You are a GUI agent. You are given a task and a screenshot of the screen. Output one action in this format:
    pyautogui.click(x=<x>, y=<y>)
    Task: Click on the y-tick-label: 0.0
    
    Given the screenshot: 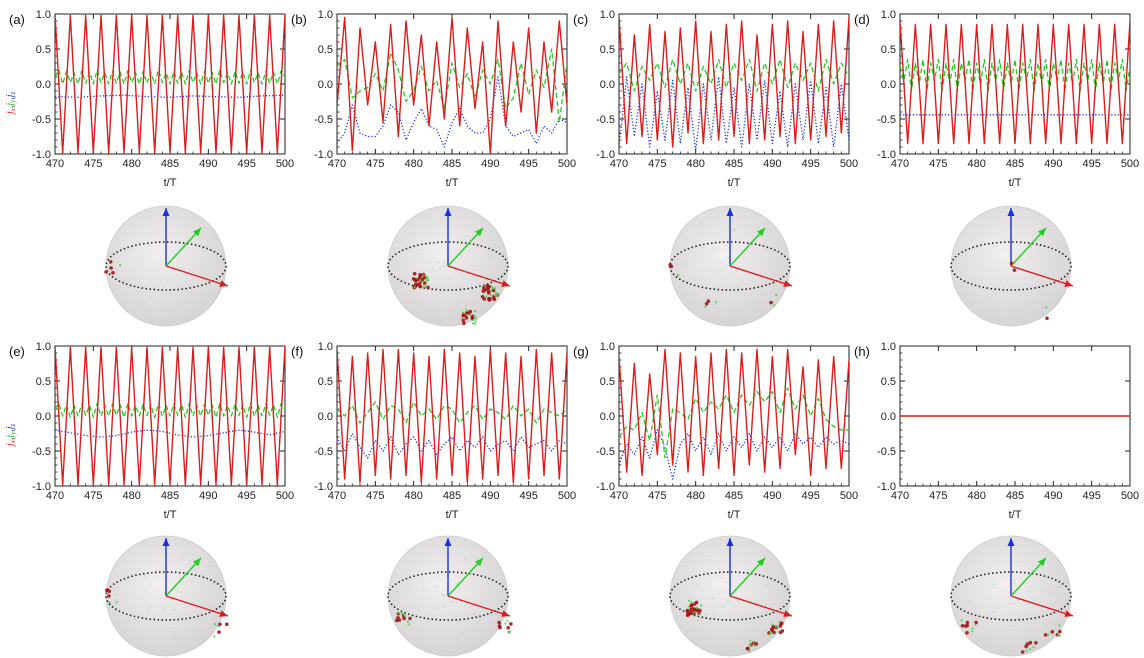 What is the action you would take?
    pyautogui.click(x=325, y=85)
    